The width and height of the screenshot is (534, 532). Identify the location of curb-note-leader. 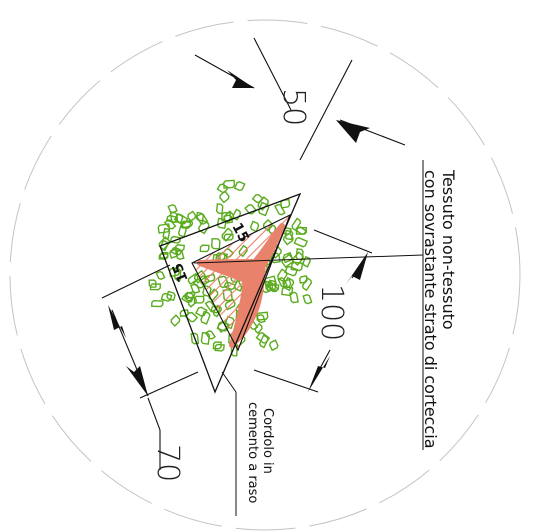
(229, 443).